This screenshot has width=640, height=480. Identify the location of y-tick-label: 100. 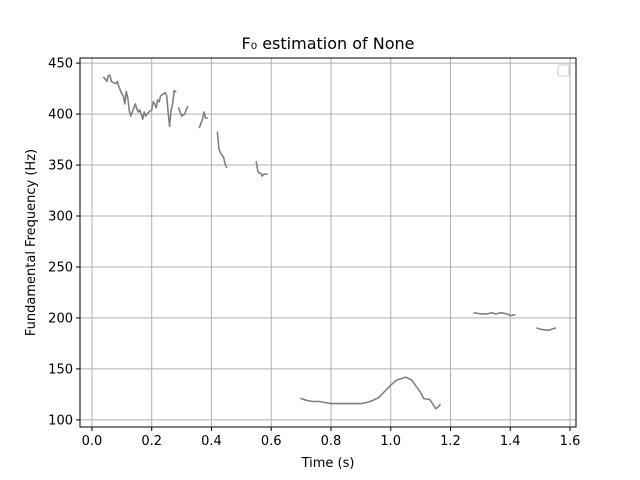
(60, 420).